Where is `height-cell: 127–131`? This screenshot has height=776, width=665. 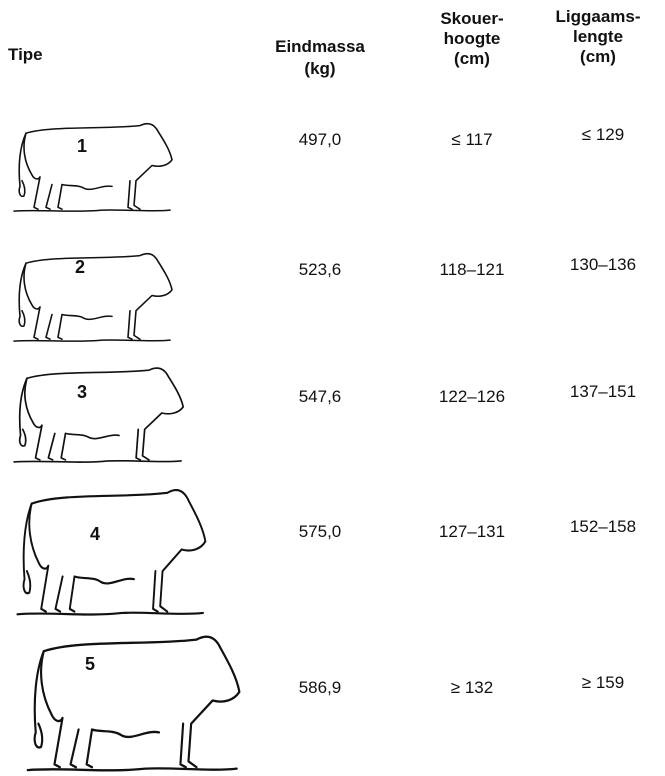
height-cell: 127–131 is located at coordinates (472, 531).